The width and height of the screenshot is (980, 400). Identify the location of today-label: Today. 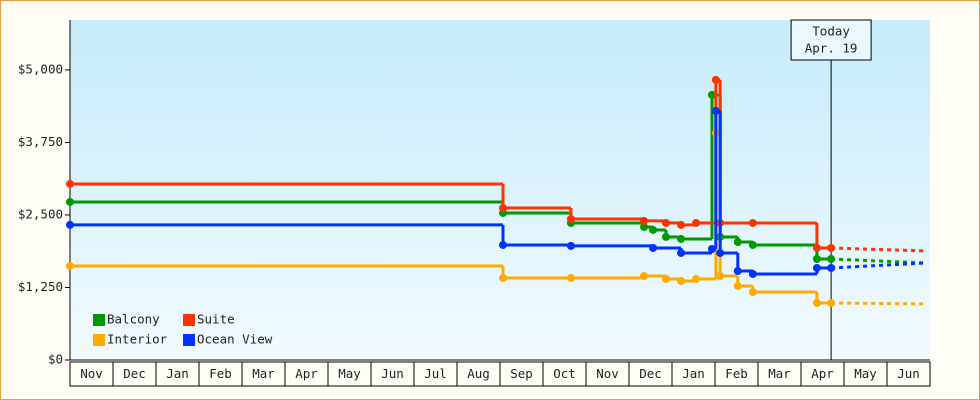
(831, 31).